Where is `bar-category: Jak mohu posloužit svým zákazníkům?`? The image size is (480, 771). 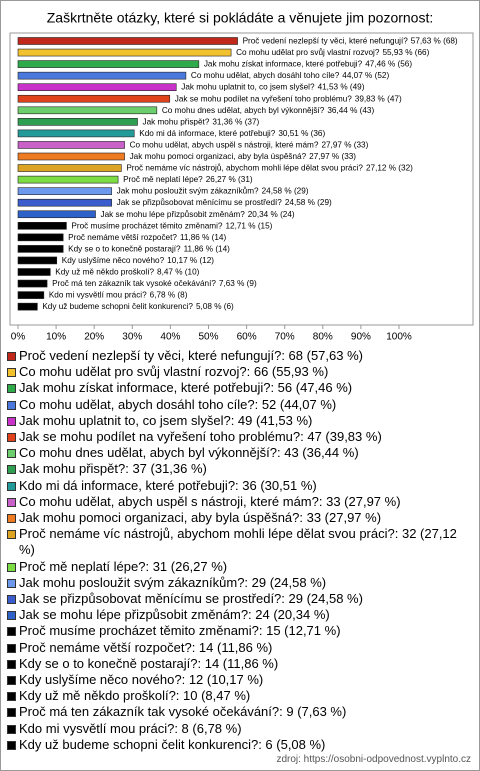 bar-category: Jak mohu posloužit svým zákazníkům? is located at coordinates (188, 191).